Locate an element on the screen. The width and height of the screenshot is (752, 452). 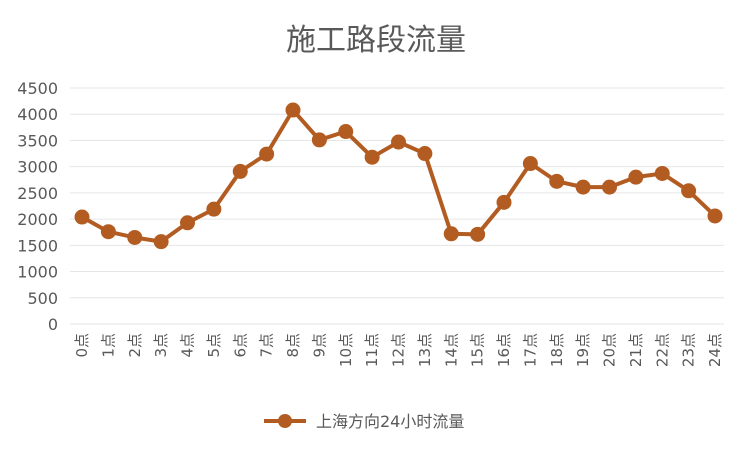
y-tick-label: 1000 is located at coordinates (37, 272).